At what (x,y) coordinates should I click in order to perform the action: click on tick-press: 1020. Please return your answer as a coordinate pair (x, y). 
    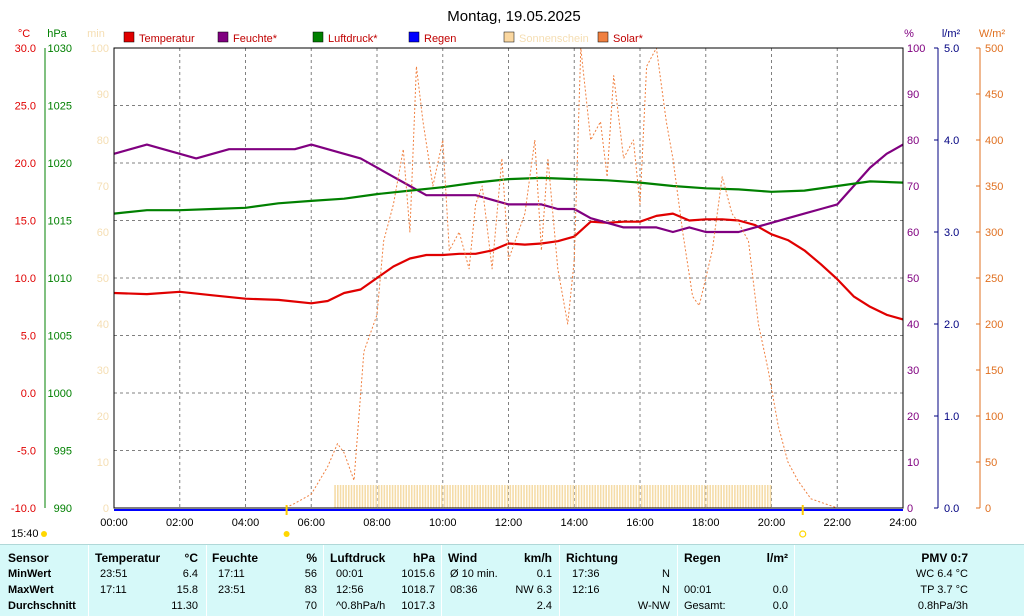
    Looking at the image, I should click on (60, 164).